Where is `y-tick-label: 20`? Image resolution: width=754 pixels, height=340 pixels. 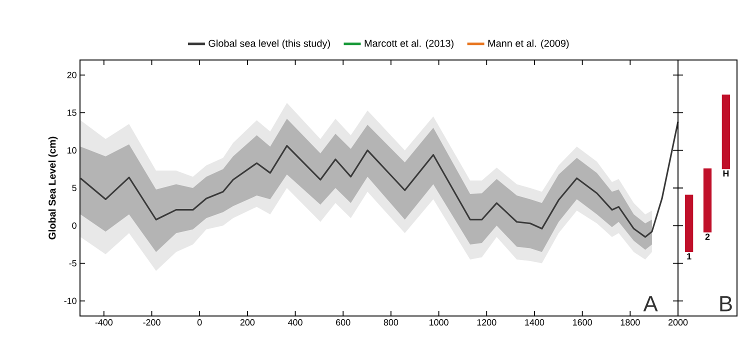
y-tick-label: 20 is located at coordinates (71, 75).